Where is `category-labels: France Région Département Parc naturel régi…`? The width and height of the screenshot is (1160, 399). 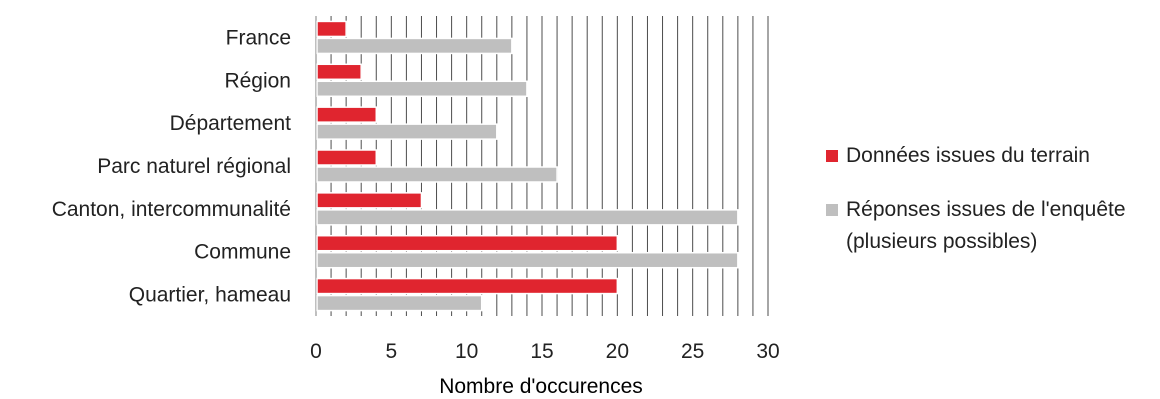 category-labels: France Région Département Parc naturel régi… is located at coordinates (171, 166).